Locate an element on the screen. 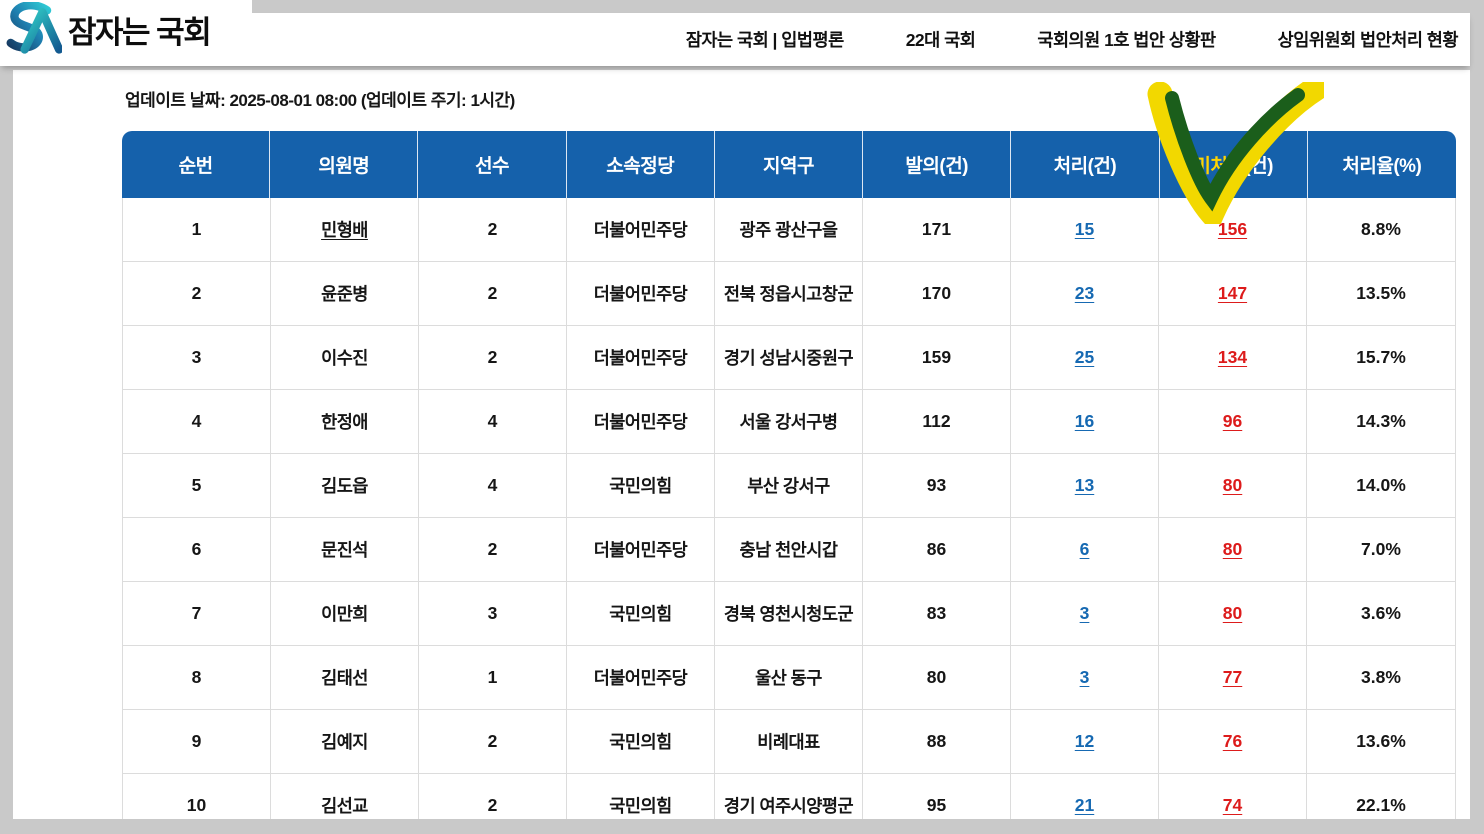  terms-cell: 4 is located at coordinates (493, 421).